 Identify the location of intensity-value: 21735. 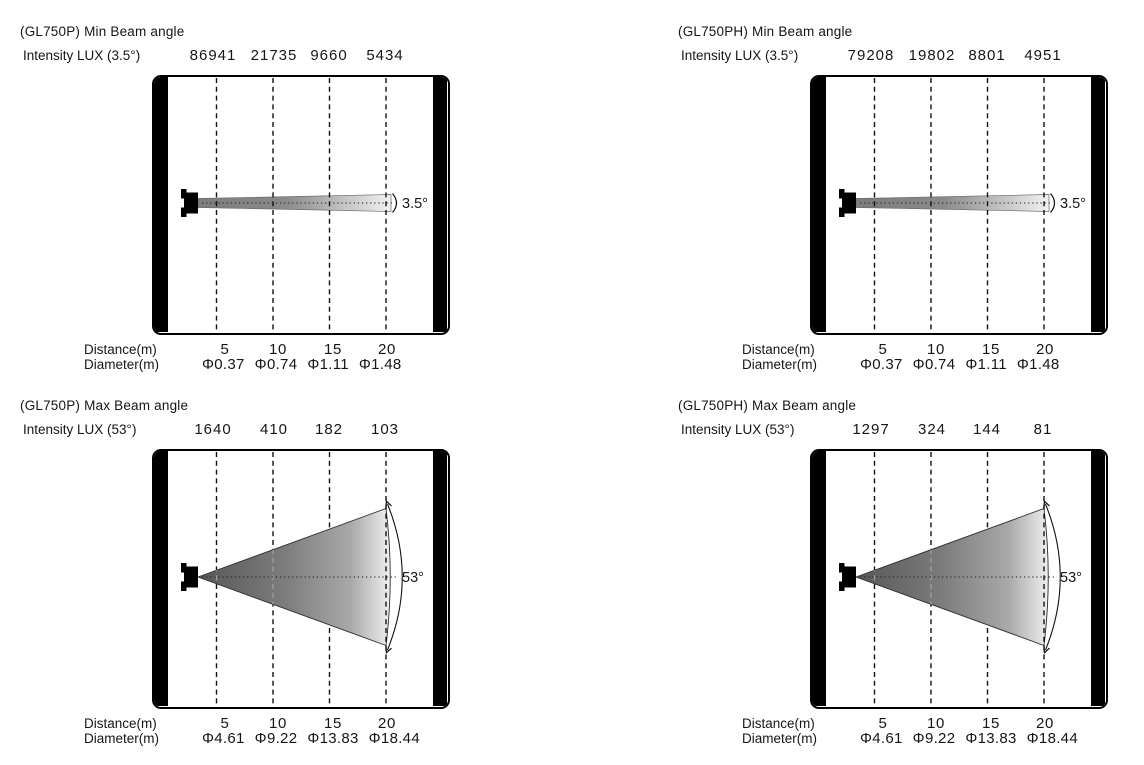
(274, 55).